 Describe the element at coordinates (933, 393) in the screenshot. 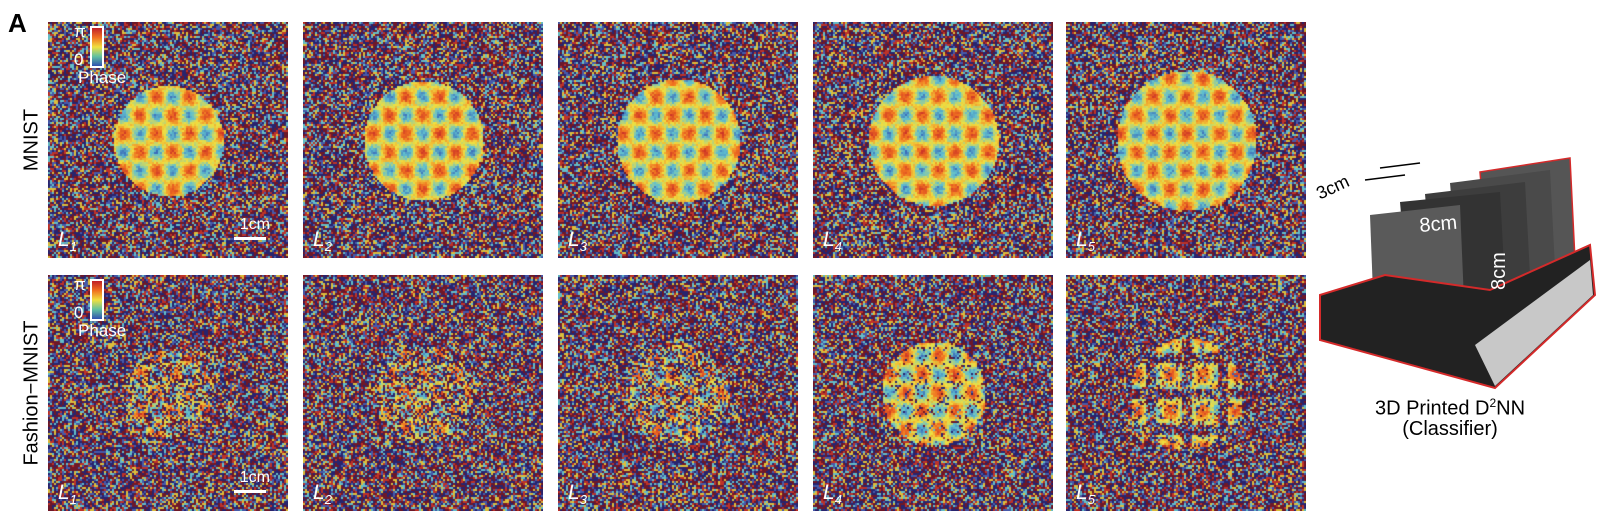

I see `phase-map-row2-layer4: L4` at that location.